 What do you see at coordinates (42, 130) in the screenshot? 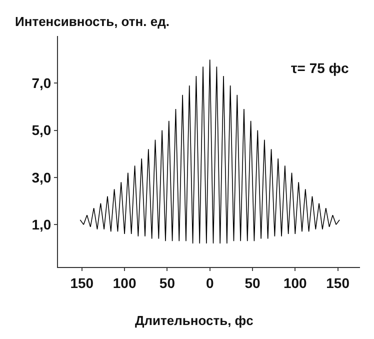
I see `y-tick-label: 5,0` at bounding box center [42, 130].